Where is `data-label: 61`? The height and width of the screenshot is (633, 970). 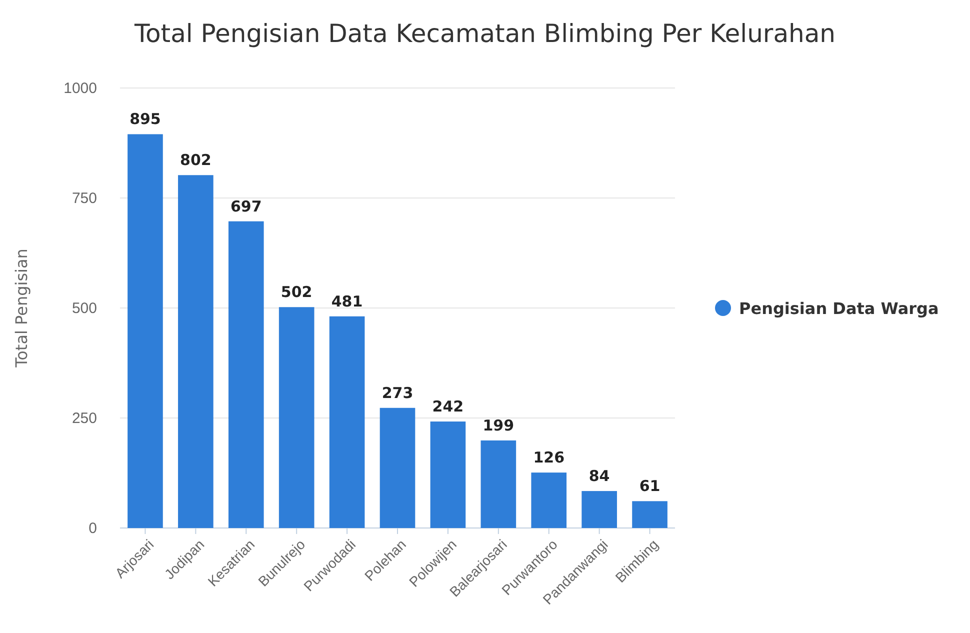
data-label: 61 is located at coordinates (649, 486).